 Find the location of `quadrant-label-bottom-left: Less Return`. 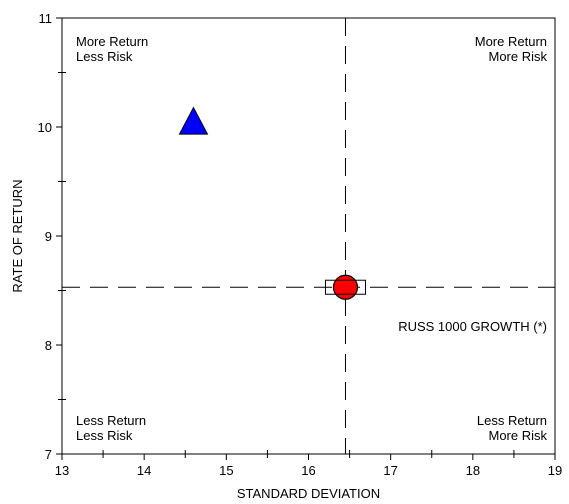

quadrant-label-bottom-left: Less Return is located at coordinates (111, 420).